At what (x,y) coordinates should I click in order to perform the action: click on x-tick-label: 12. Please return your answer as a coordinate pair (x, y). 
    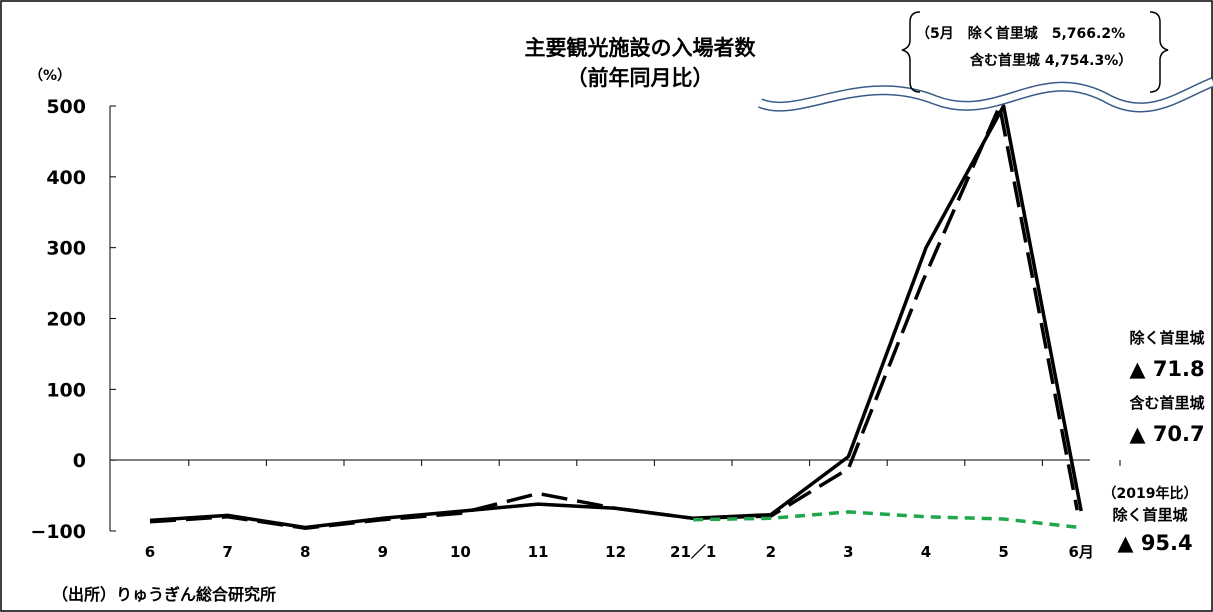
    Looking at the image, I should click on (615, 552).